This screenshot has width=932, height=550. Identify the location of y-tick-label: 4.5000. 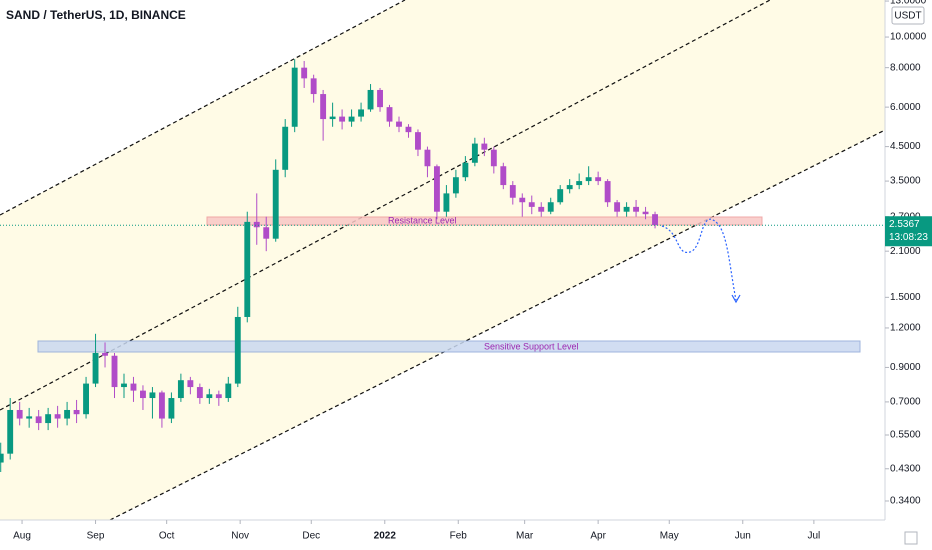
(905, 146).